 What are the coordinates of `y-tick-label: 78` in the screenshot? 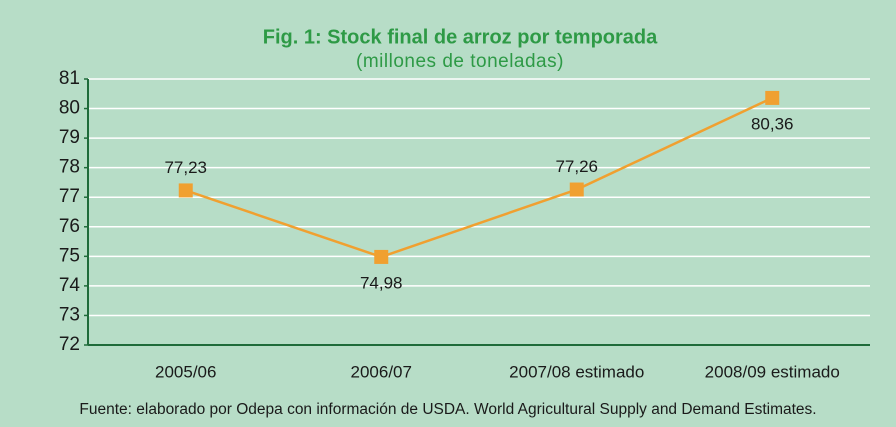 It's located at (69, 167).